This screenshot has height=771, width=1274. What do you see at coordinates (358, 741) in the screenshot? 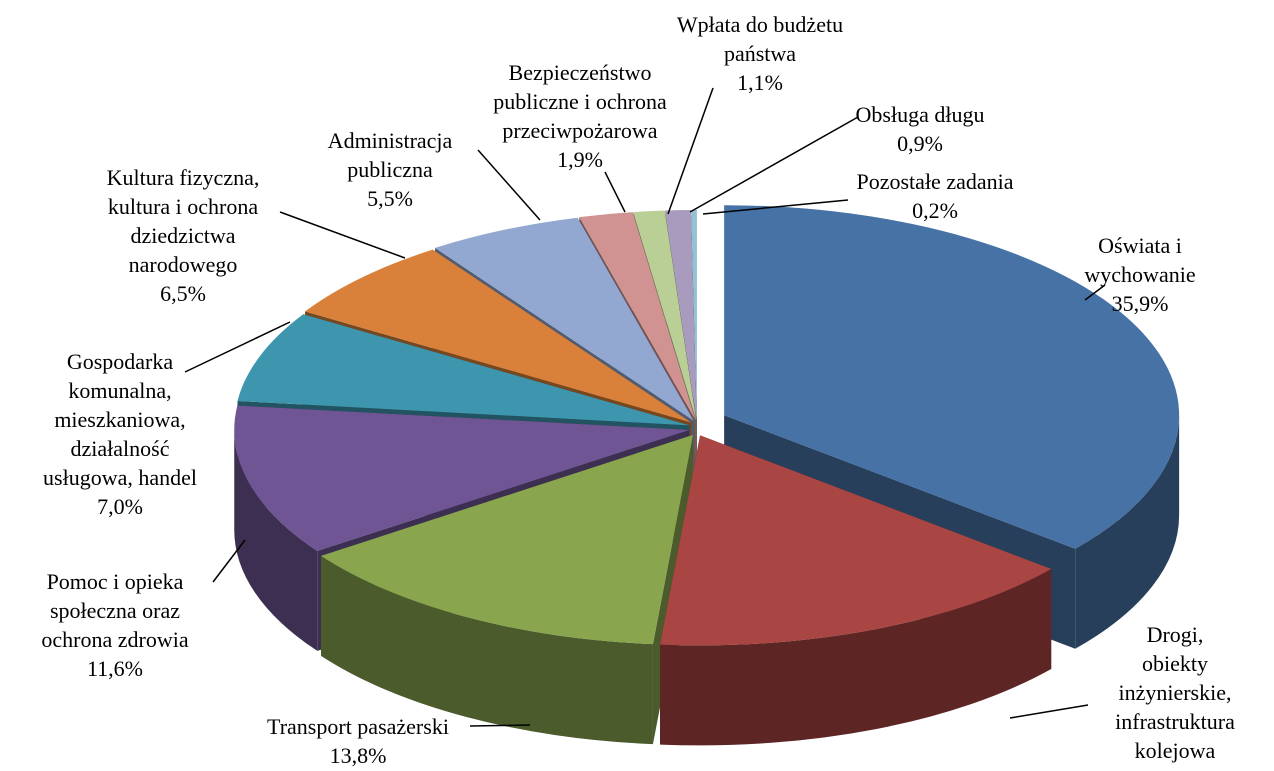
I see `data-label: Transport pasażerski 13,8%` at bounding box center [358, 741].